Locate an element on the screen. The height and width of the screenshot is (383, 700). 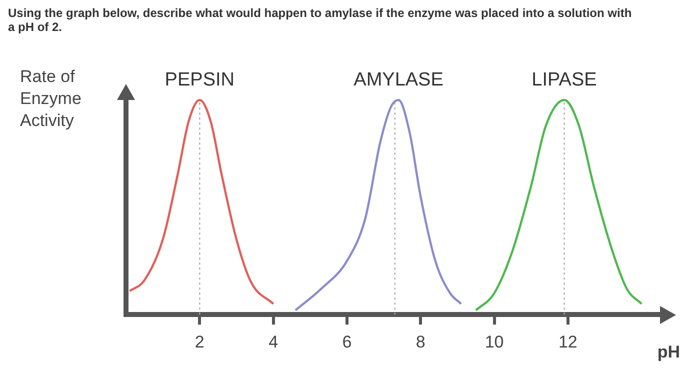
y-axis-title: Rate of Enzyme Activity is located at coordinates (51, 99).